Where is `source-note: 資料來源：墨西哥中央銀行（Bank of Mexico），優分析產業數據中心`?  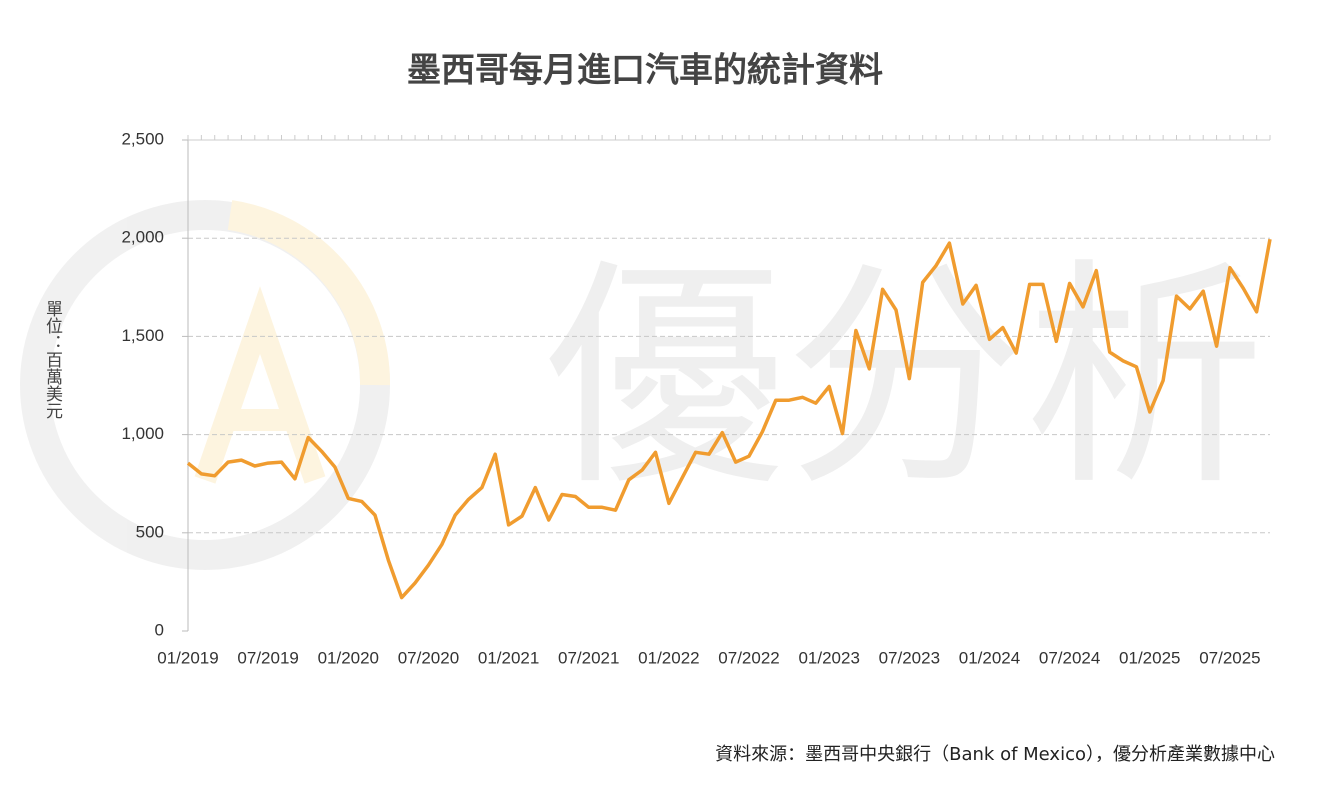
source-note: 資料來源：墨西哥中央銀行（Bank of Mexico），優分析產業數據中心 is located at coordinates (995, 754).